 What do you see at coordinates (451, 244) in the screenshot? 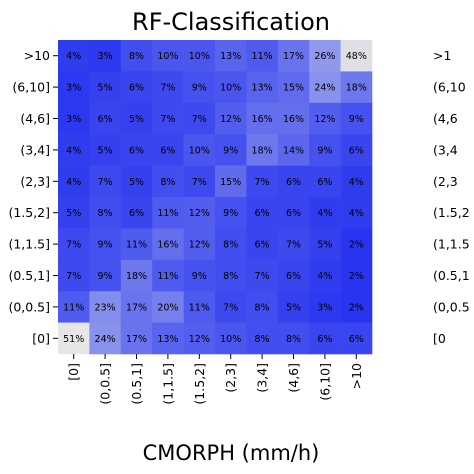
I see `cropped-neighbor-label: (1,1.5` at bounding box center [451, 244].